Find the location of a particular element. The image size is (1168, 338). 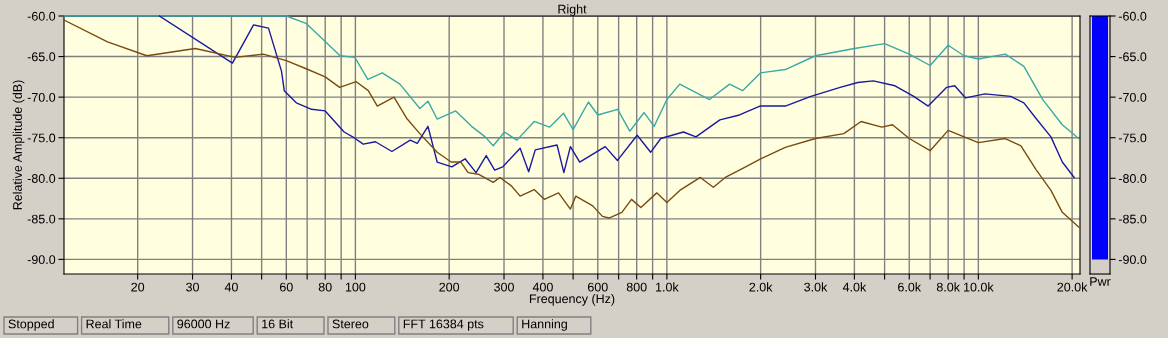

x-axis-title: Pwr is located at coordinates (1100, 281).